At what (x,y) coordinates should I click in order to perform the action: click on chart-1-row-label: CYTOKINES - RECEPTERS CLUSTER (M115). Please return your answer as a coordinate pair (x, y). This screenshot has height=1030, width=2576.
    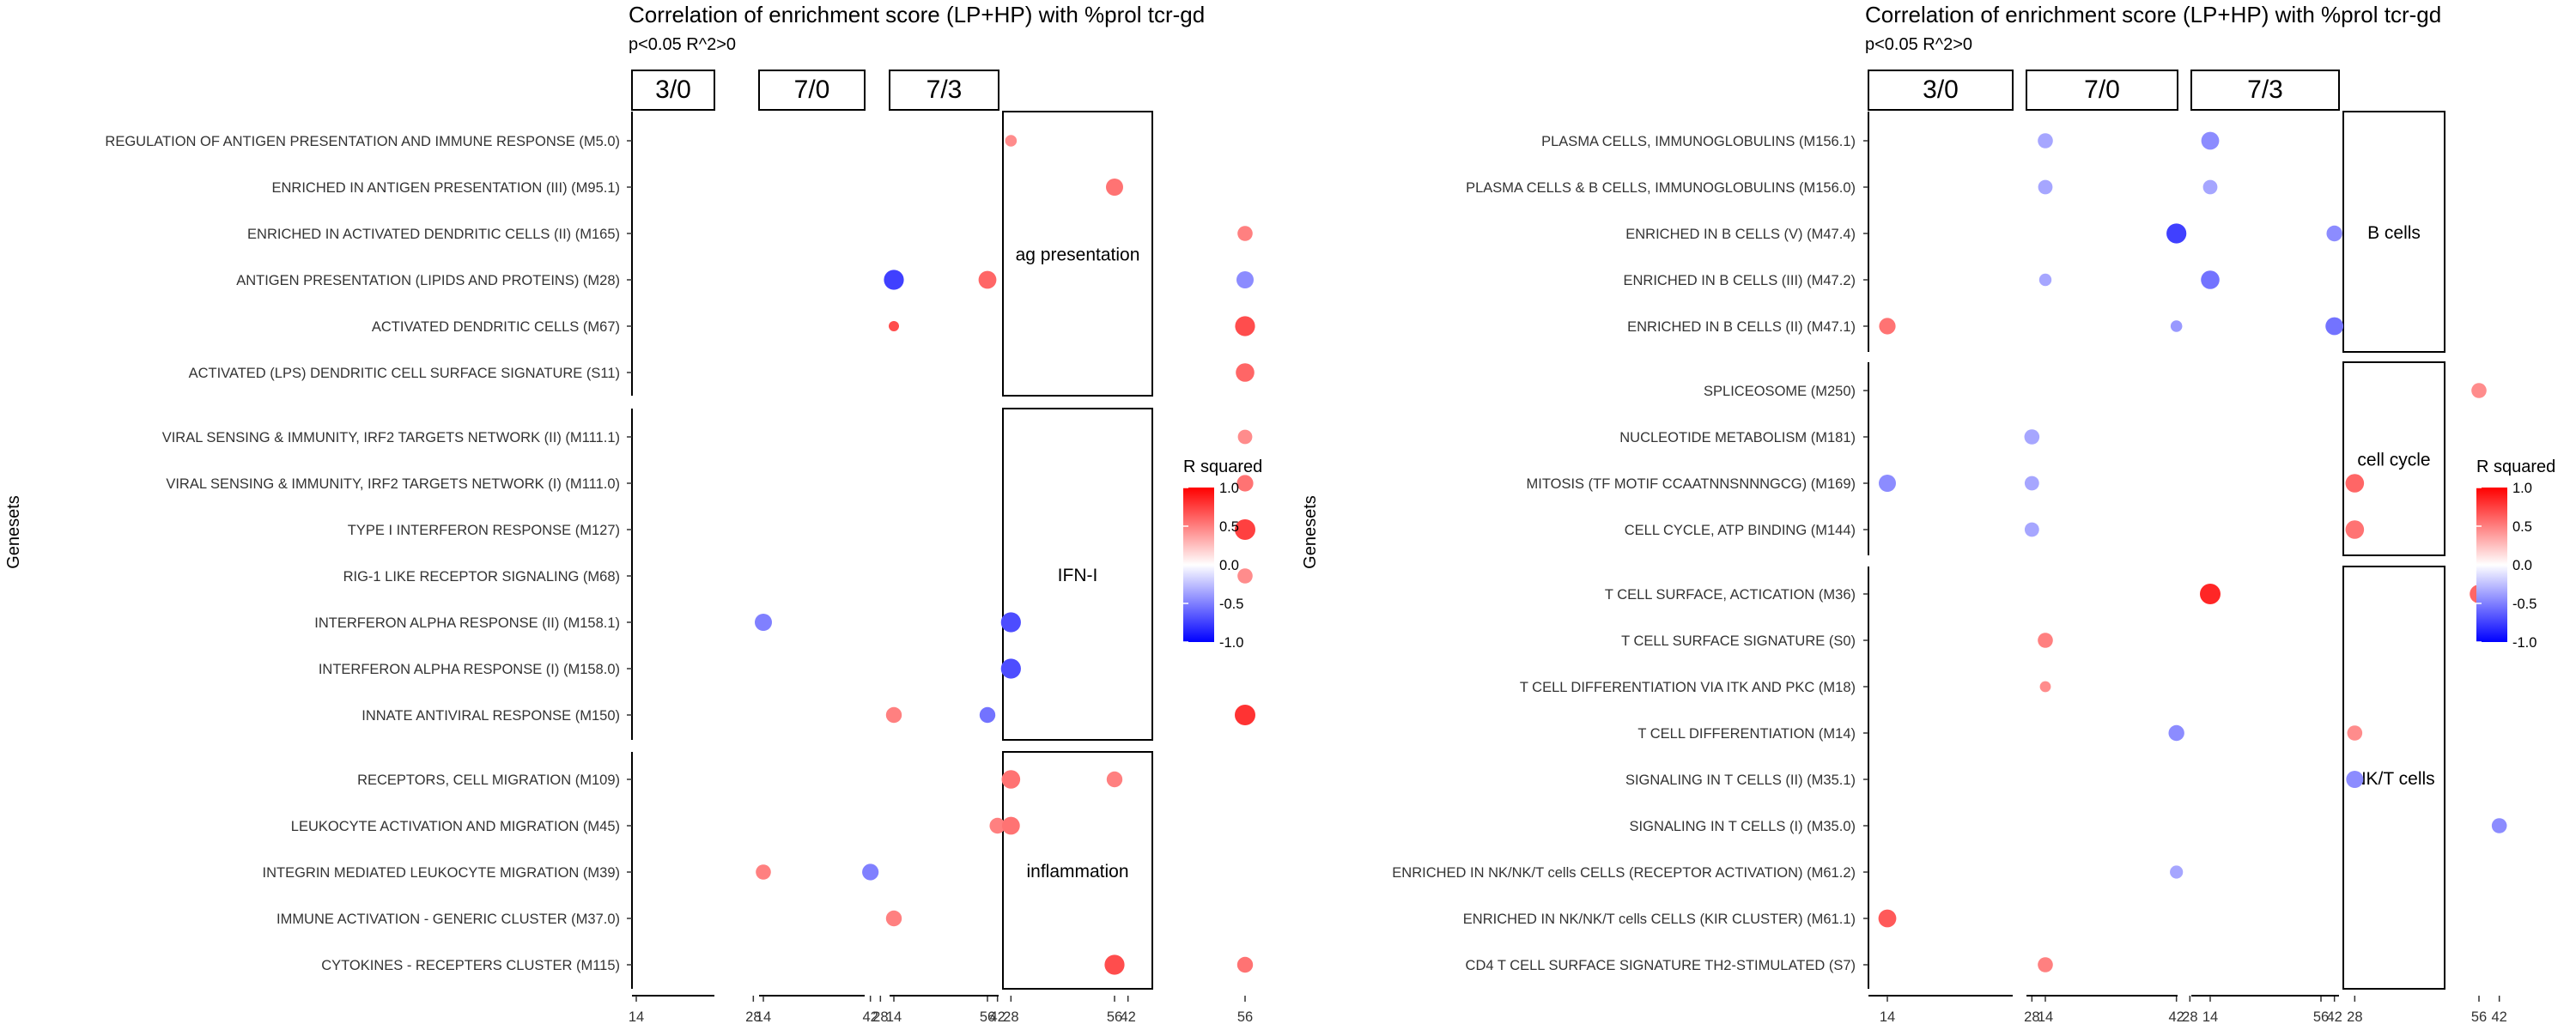
    Looking at the image, I should click on (470, 965).